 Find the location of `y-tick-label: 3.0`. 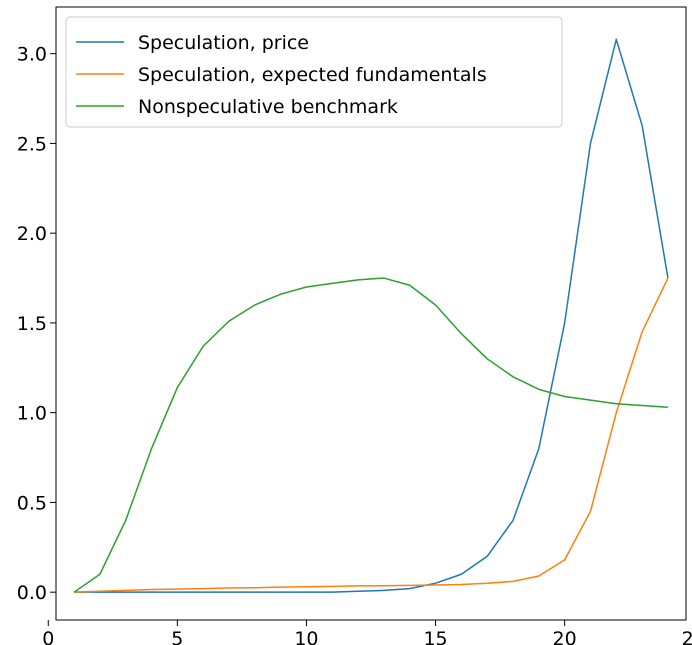

y-tick-label: 3.0 is located at coordinates (32, 55).